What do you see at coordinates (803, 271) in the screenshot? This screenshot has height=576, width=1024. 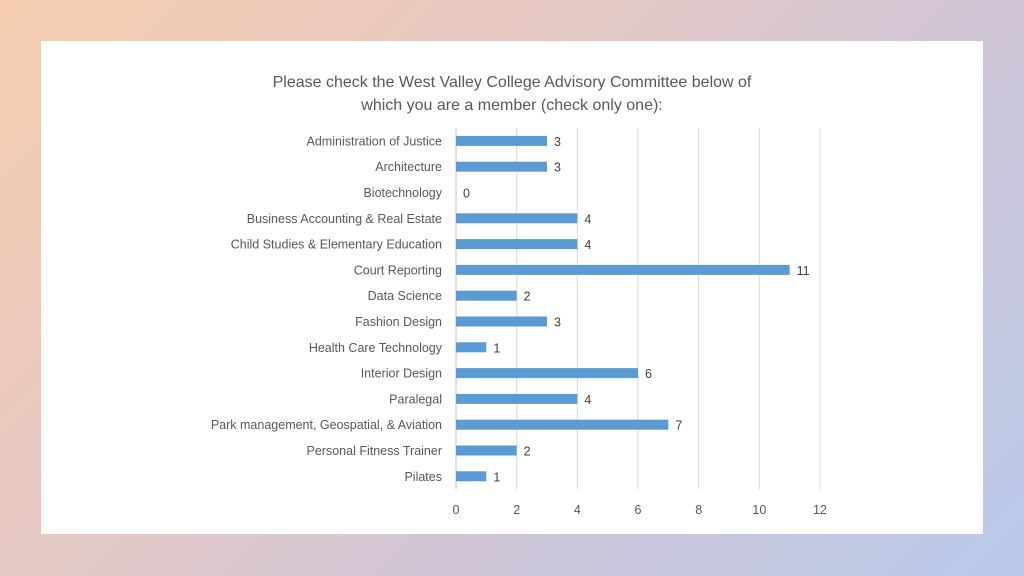 I see `data-label: 11` at bounding box center [803, 271].